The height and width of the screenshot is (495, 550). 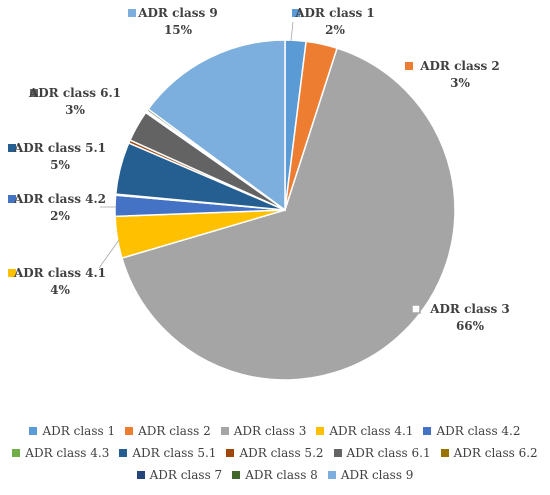 I want to click on data-label-adr-class-4-1: ADR class 4.1 4%, so click(x=57, y=281).